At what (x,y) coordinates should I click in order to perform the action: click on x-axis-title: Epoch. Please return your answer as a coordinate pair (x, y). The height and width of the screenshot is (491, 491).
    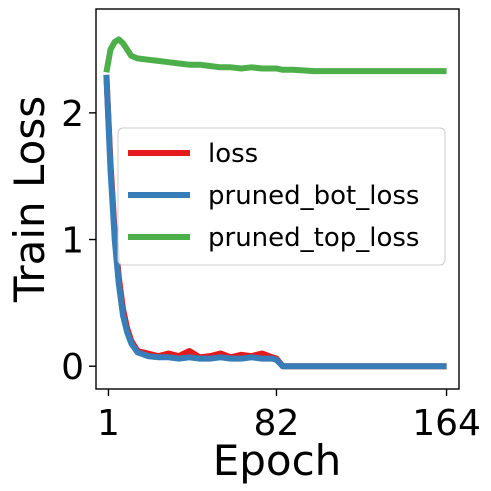
    Looking at the image, I should click on (277, 460).